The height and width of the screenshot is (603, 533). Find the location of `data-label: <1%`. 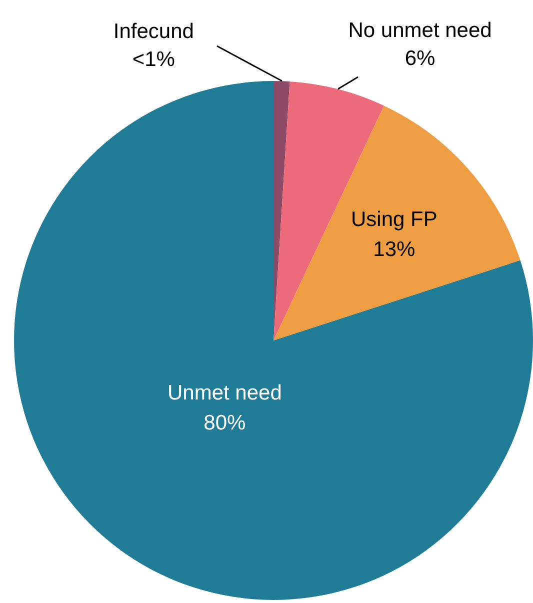

data-label: <1% is located at coordinates (153, 59).